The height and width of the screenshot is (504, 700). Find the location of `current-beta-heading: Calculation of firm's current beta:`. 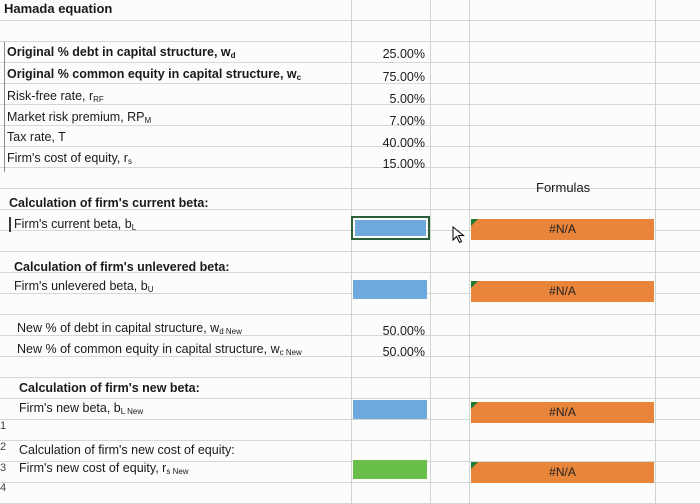

current-beta-heading: Calculation of firm's current beta: is located at coordinates (109, 203).